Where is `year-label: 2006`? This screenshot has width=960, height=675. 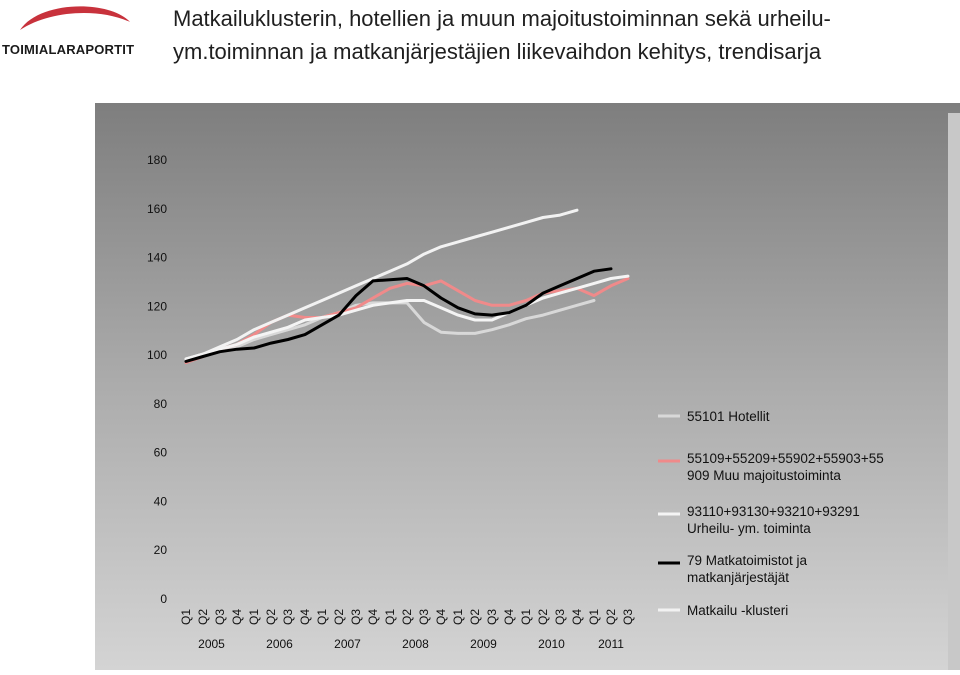
year-label: 2006 is located at coordinates (279, 644).